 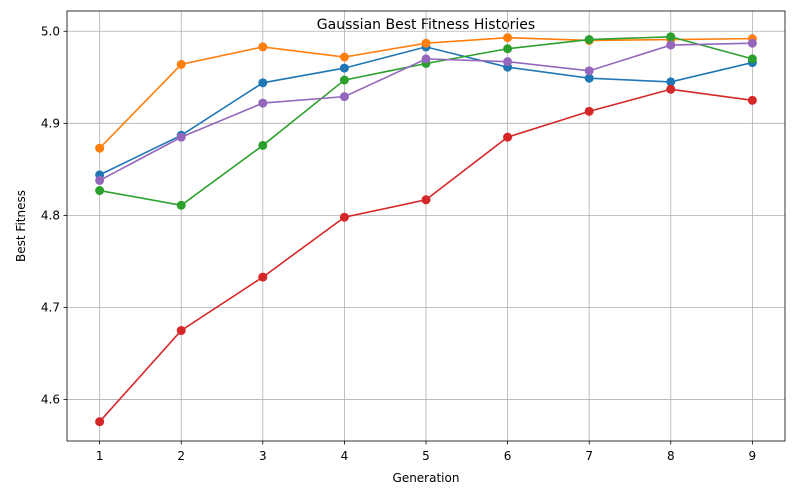 I want to click on y-axis-ticks: 4.6 4.7 4.8 4.9 5.0, so click(x=54, y=215).